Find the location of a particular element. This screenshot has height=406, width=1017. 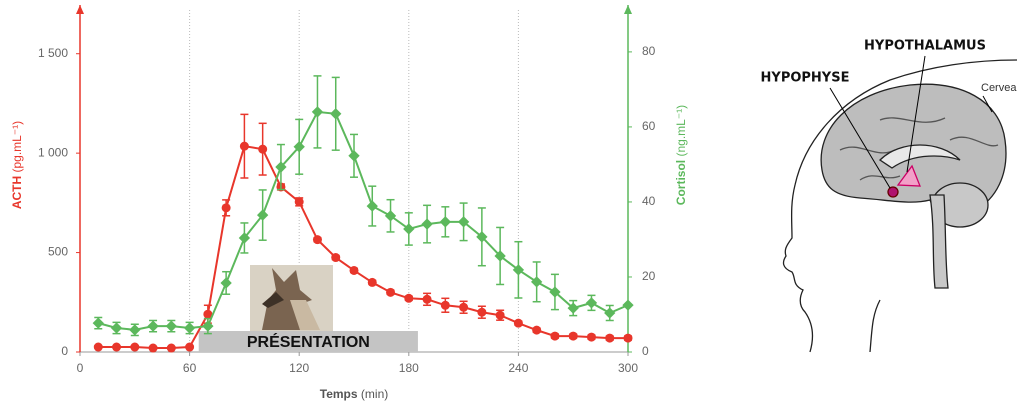

y-tick-label: 1 500 is located at coordinates (53, 53).